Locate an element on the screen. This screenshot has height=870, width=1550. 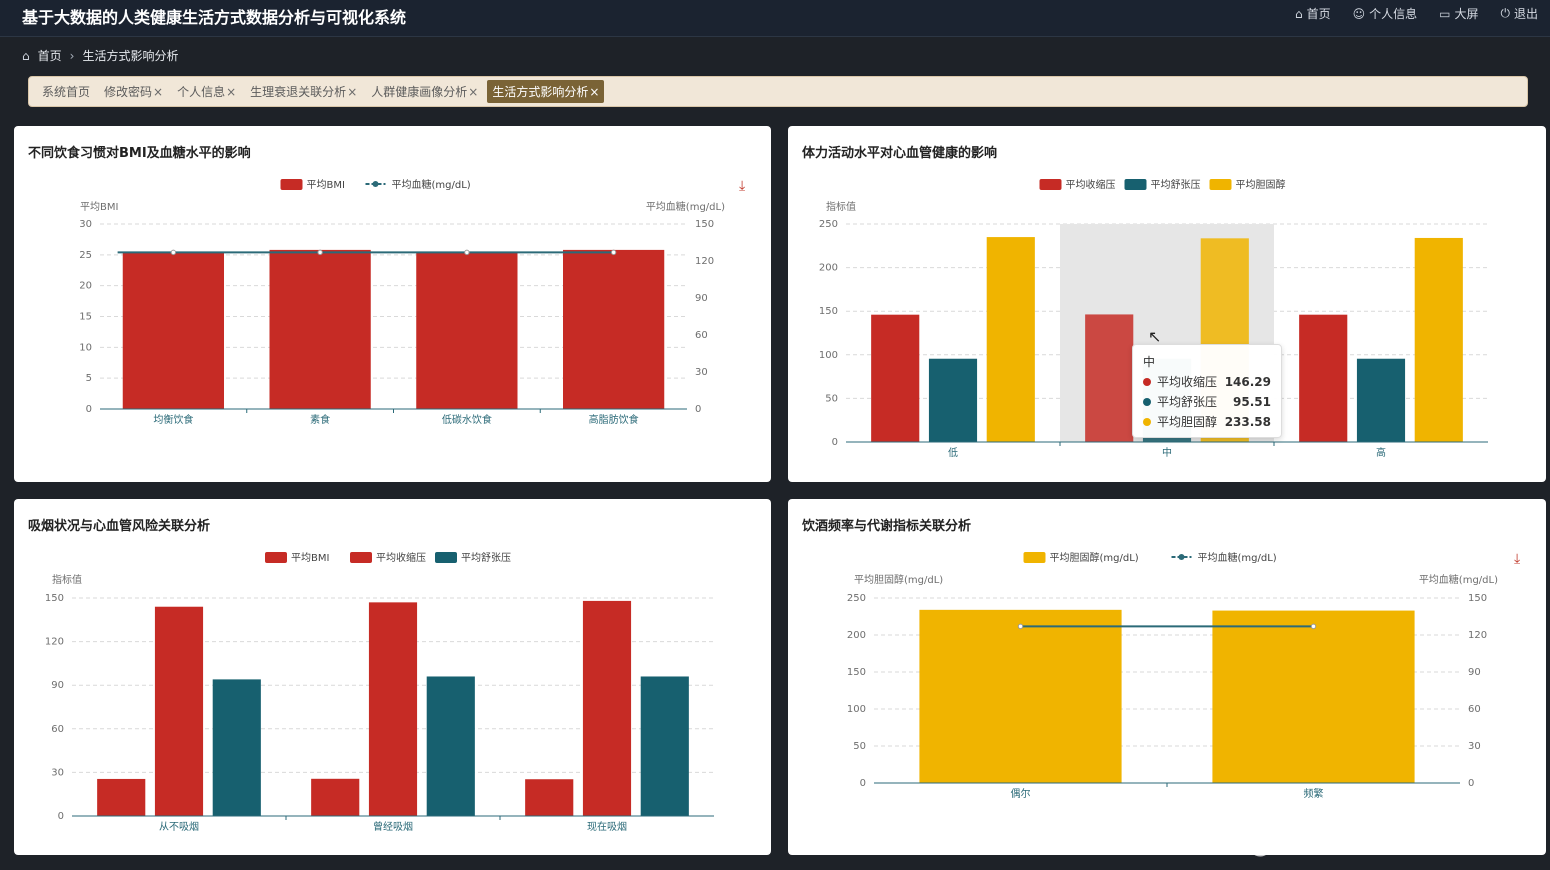
nav-bigscreen-label: 大屏 is located at coordinates (1466, 14).